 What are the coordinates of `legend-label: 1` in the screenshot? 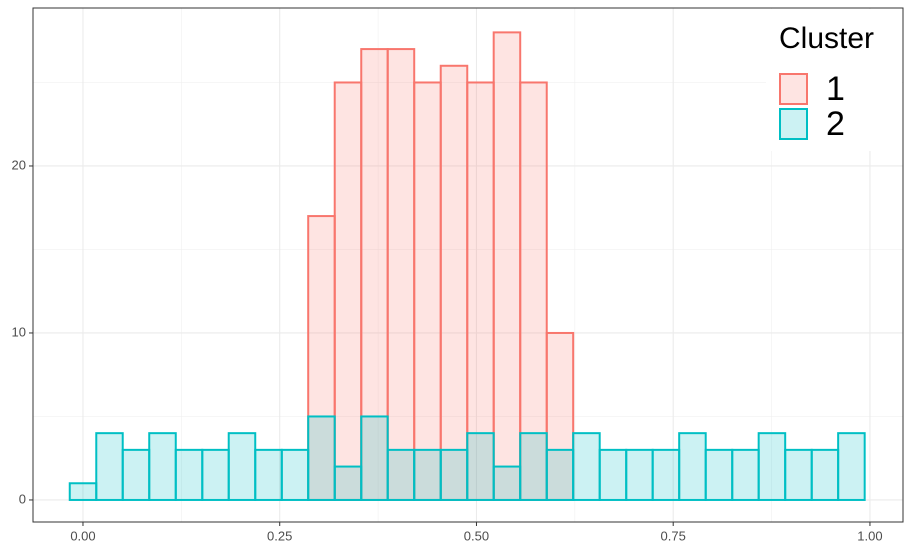 It's located at (835, 89).